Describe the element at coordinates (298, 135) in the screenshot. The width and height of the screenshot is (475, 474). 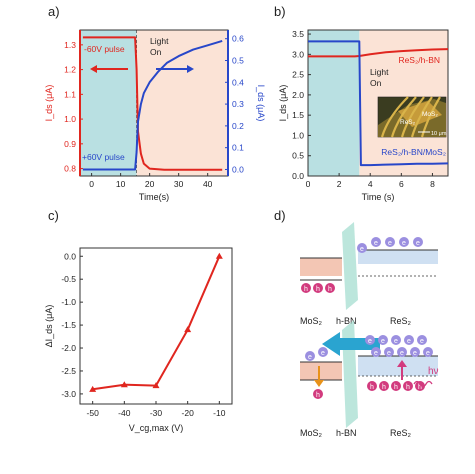
I see `y-tick-label: 1.0` at that location.